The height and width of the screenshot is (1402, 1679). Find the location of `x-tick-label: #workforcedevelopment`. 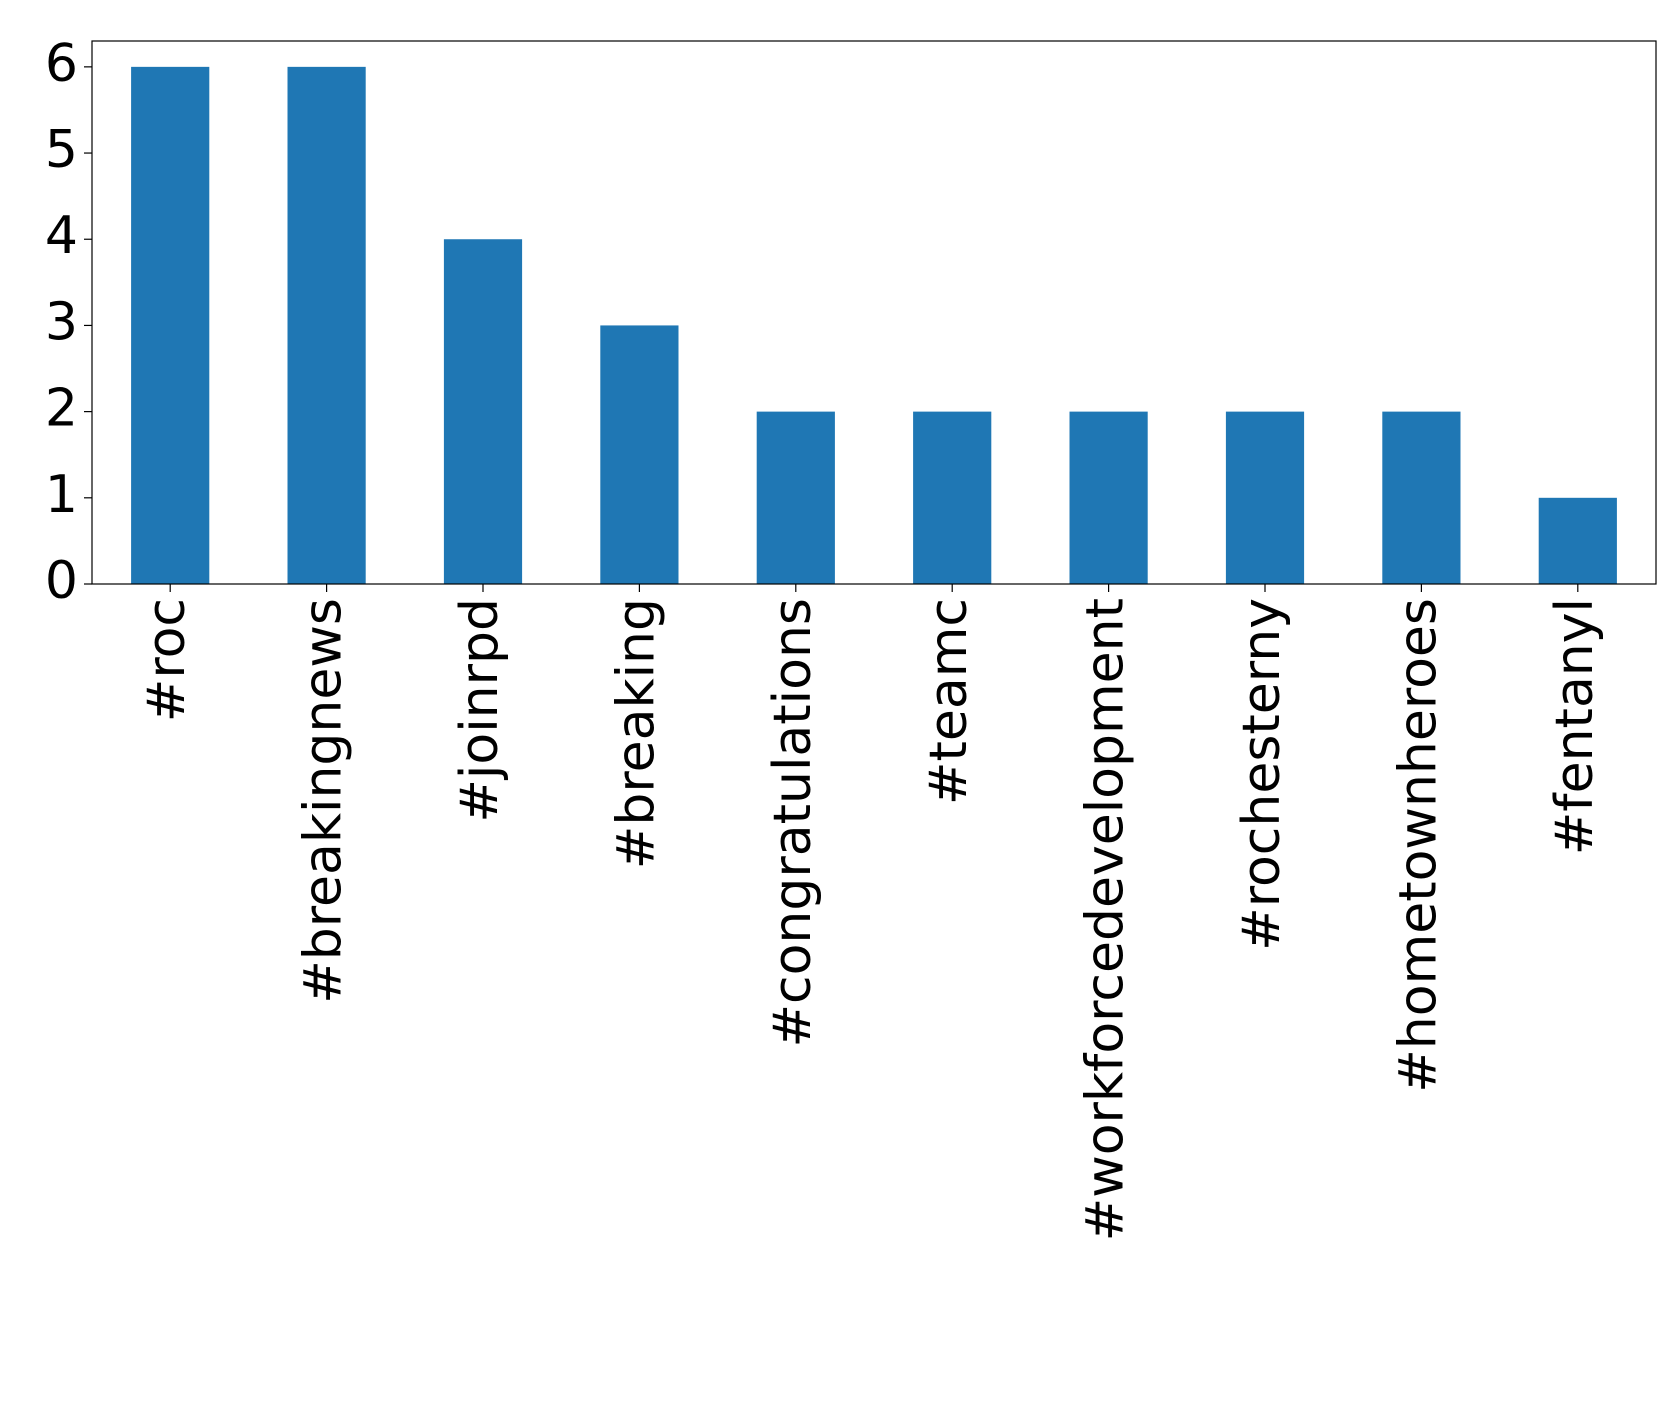

x-tick-label: #workforcedevelopment is located at coordinates (1106, 919).